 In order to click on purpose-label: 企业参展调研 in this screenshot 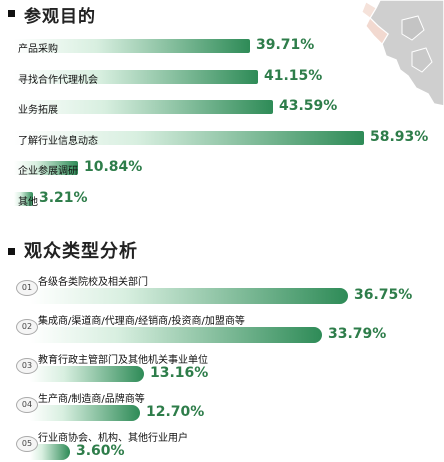, I will do `click(48, 171)`.